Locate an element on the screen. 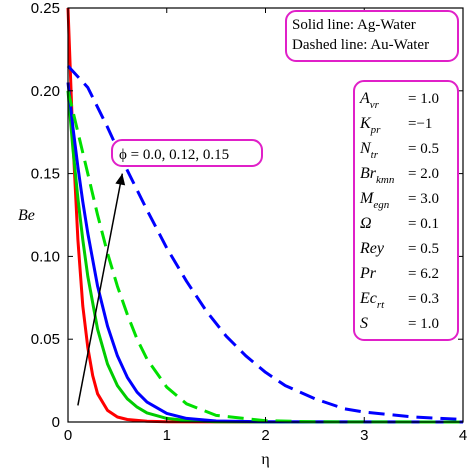 The image size is (470, 474). parameter-label: S is located at coordinates (364, 323).